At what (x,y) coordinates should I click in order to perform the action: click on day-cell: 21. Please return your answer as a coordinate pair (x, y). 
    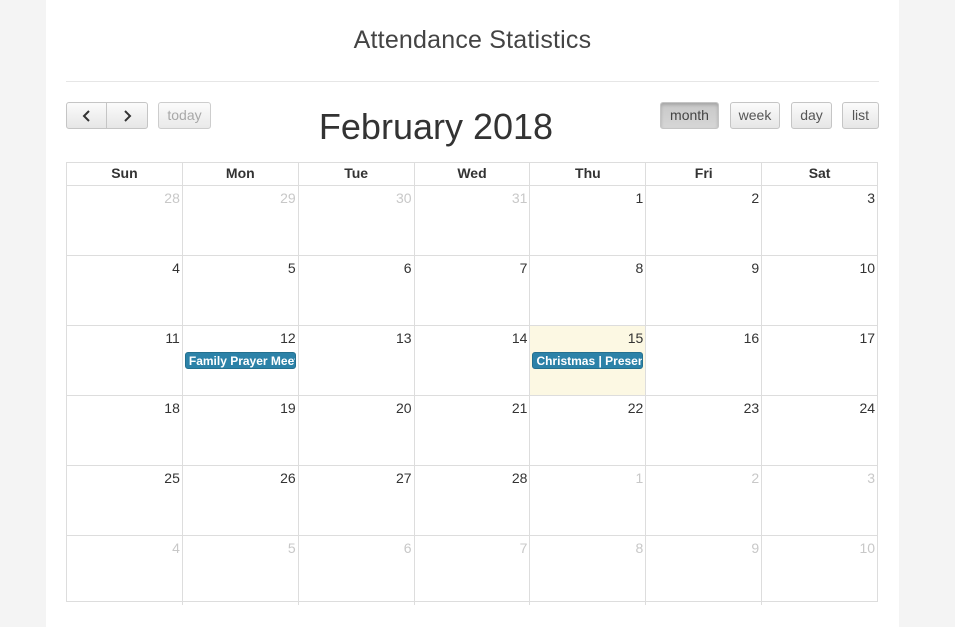
    Looking at the image, I should click on (473, 430).